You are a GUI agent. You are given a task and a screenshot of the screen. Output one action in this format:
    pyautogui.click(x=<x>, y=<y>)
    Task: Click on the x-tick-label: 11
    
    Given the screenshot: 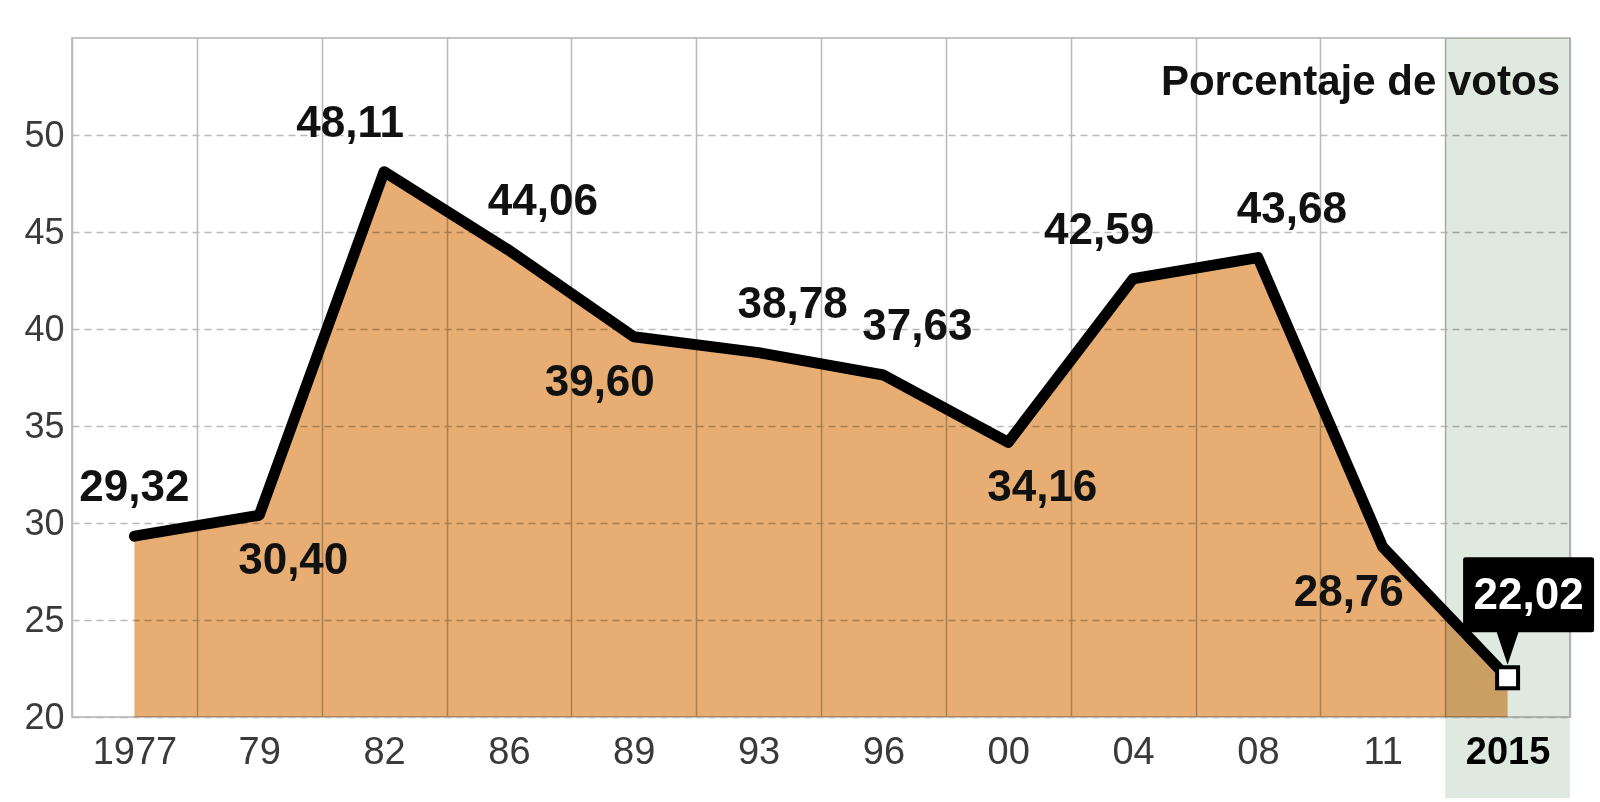 What is the action you would take?
    pyautogui.click(x=1383, y=750)
    